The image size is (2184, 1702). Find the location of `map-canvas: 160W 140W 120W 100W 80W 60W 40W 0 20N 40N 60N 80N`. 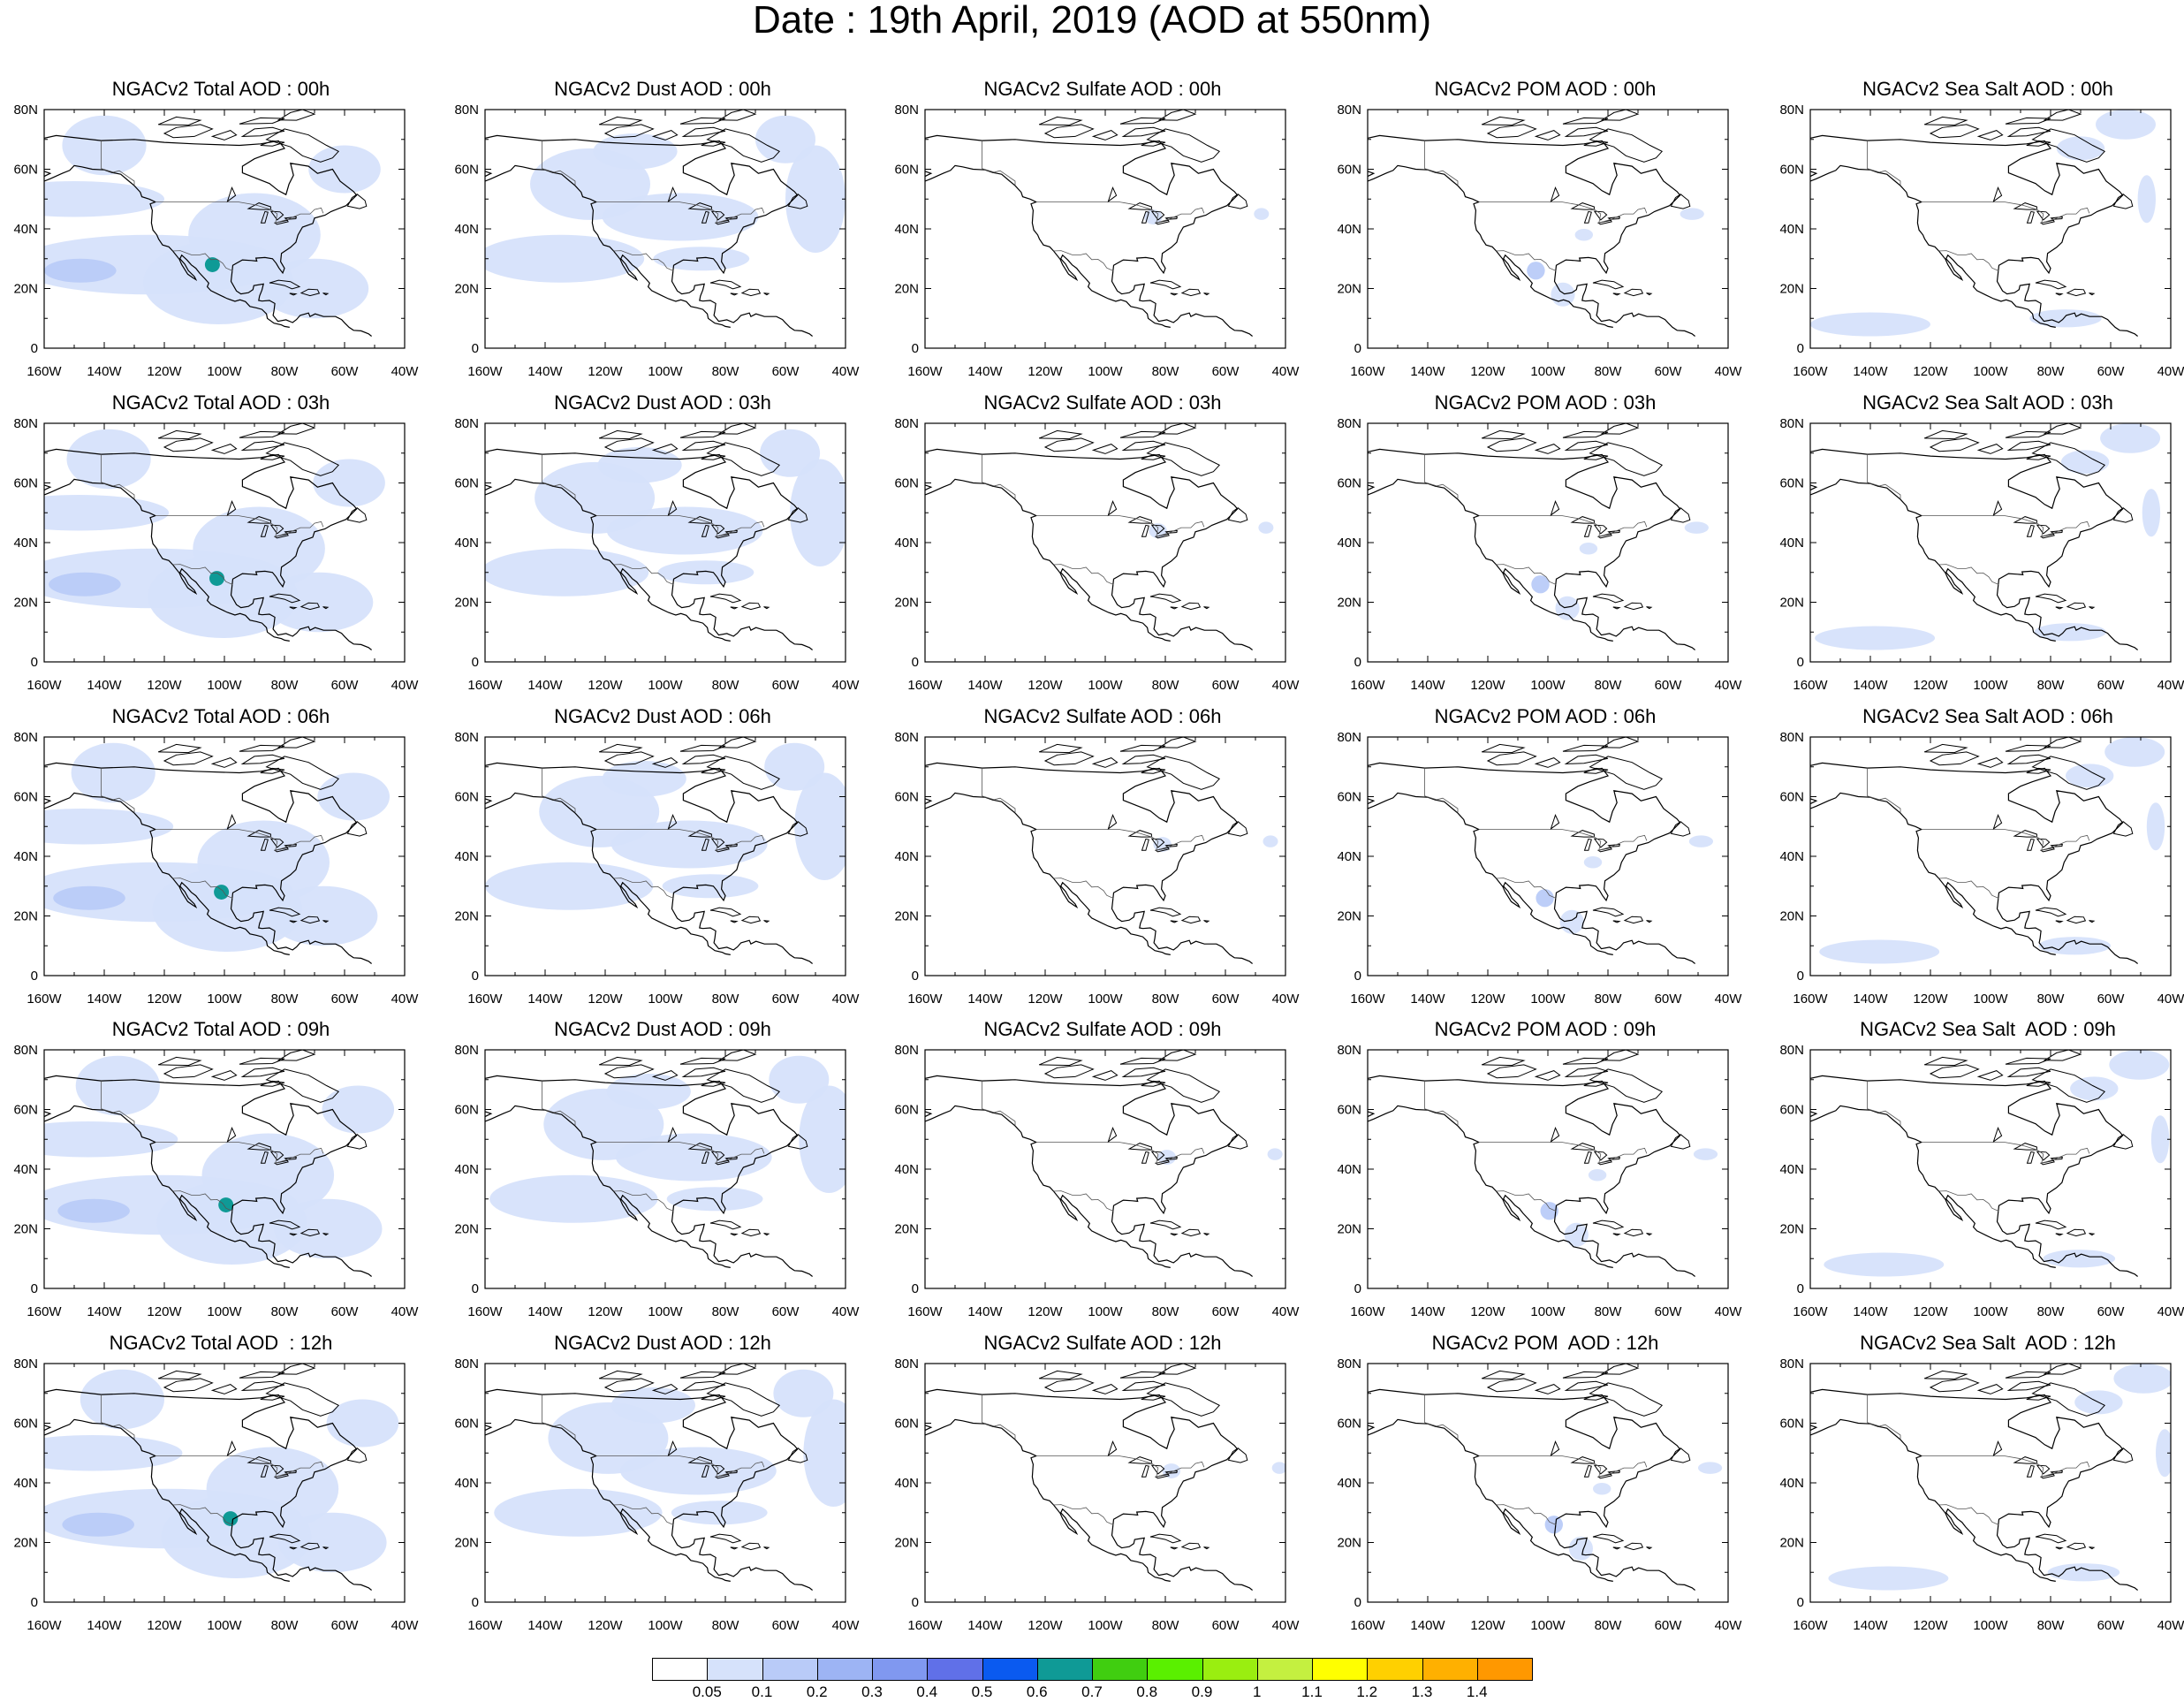

map-canvas: 160W 140W 120W 100W 80W 60W 40W 0 20N 40N 60N 80N is located at coordinates (657, 868).